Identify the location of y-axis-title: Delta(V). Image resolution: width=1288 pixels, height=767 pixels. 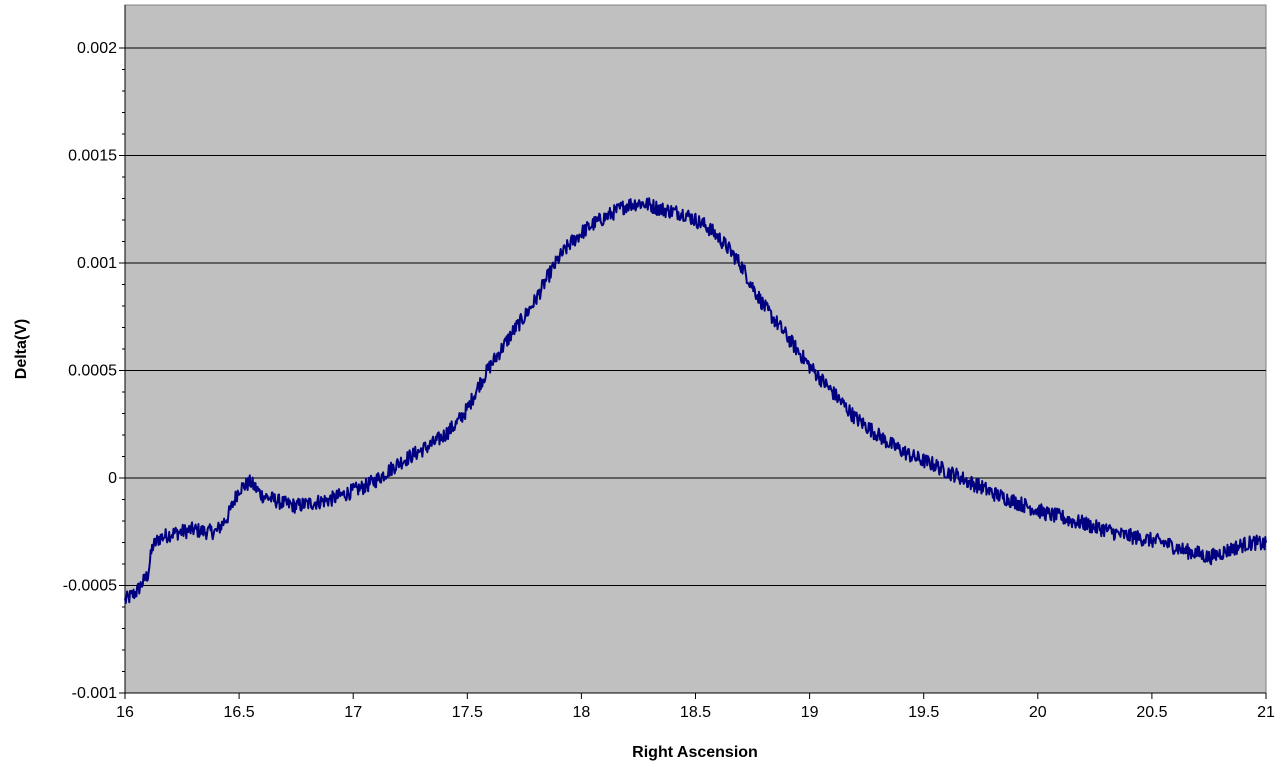
(21, 349).